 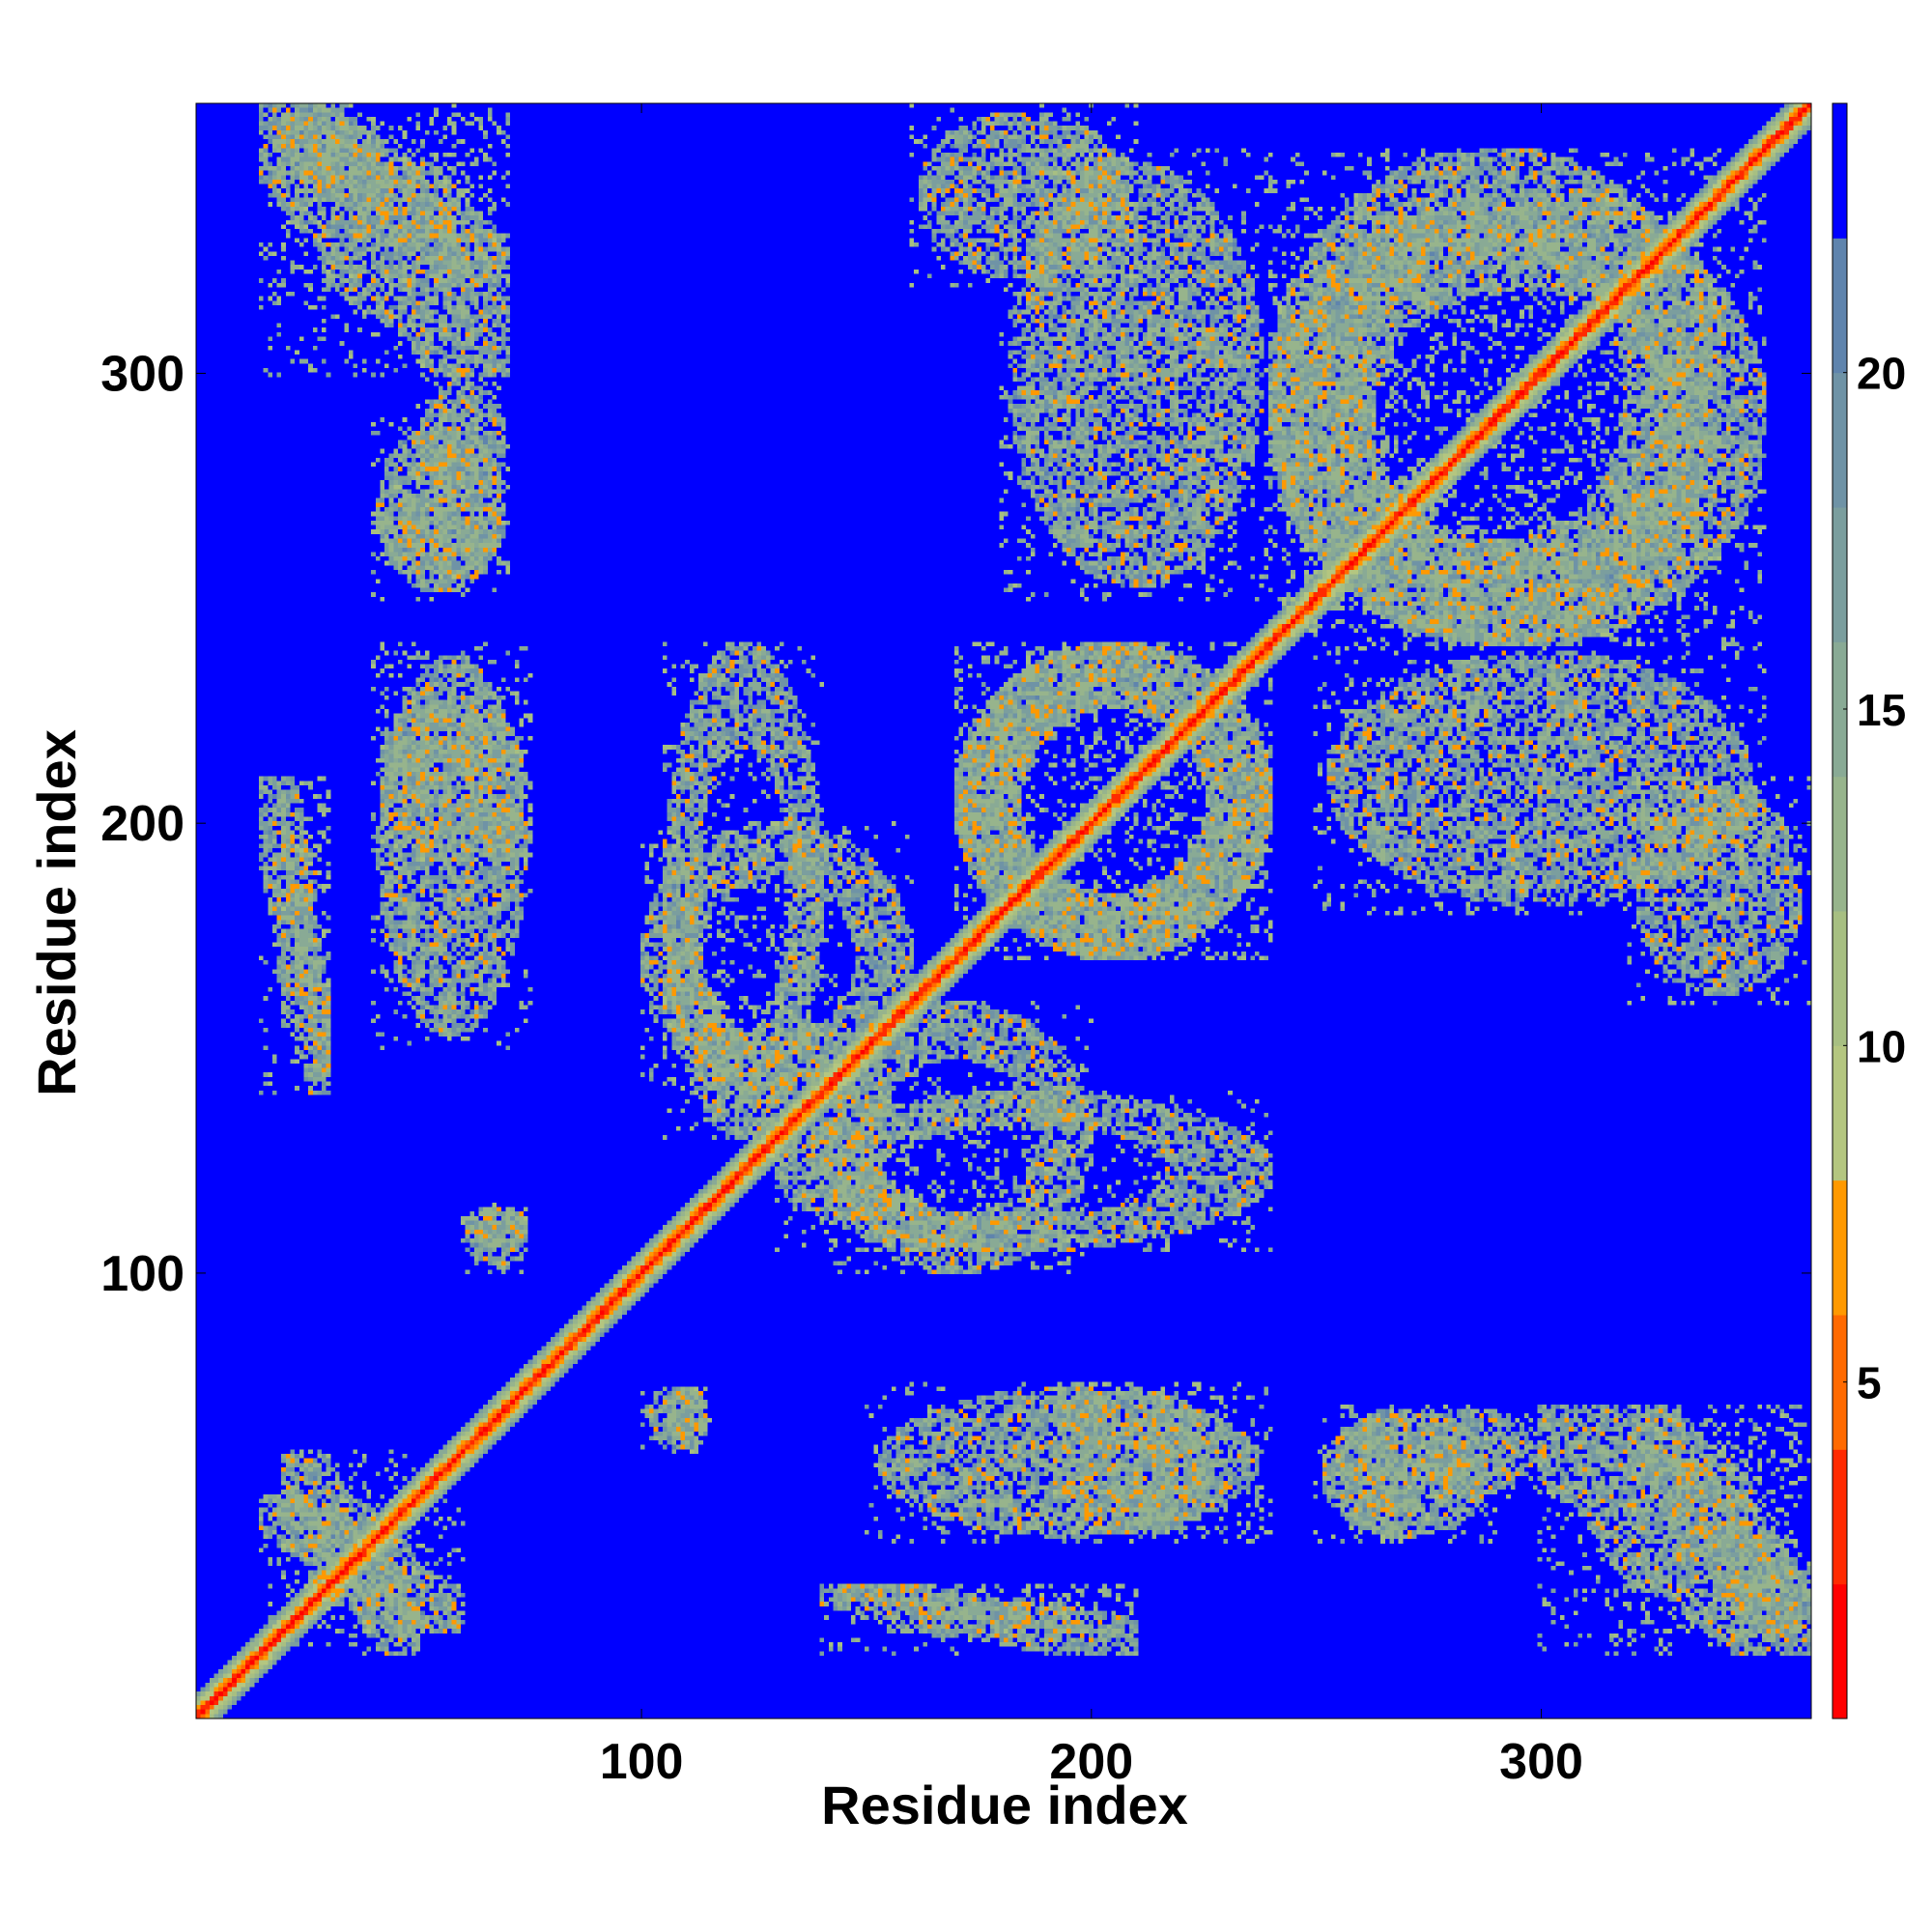 I want to click on colorbar: 5 10 15 20, so click(x=1869, y=910).